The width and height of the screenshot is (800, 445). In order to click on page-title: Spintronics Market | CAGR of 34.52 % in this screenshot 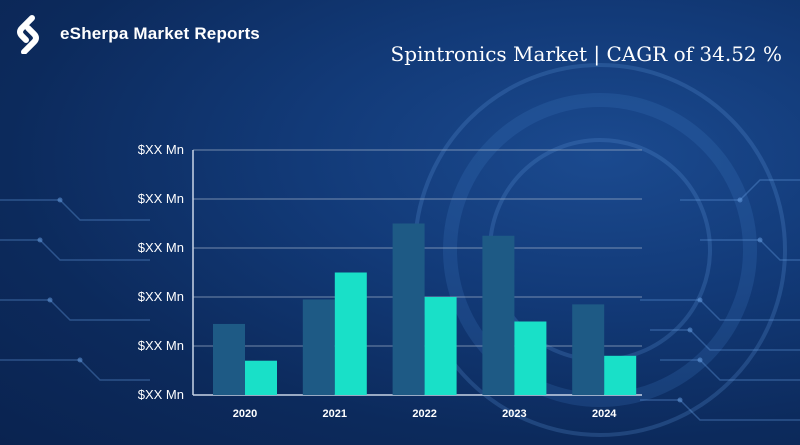, I will do `click(586, 54)`.